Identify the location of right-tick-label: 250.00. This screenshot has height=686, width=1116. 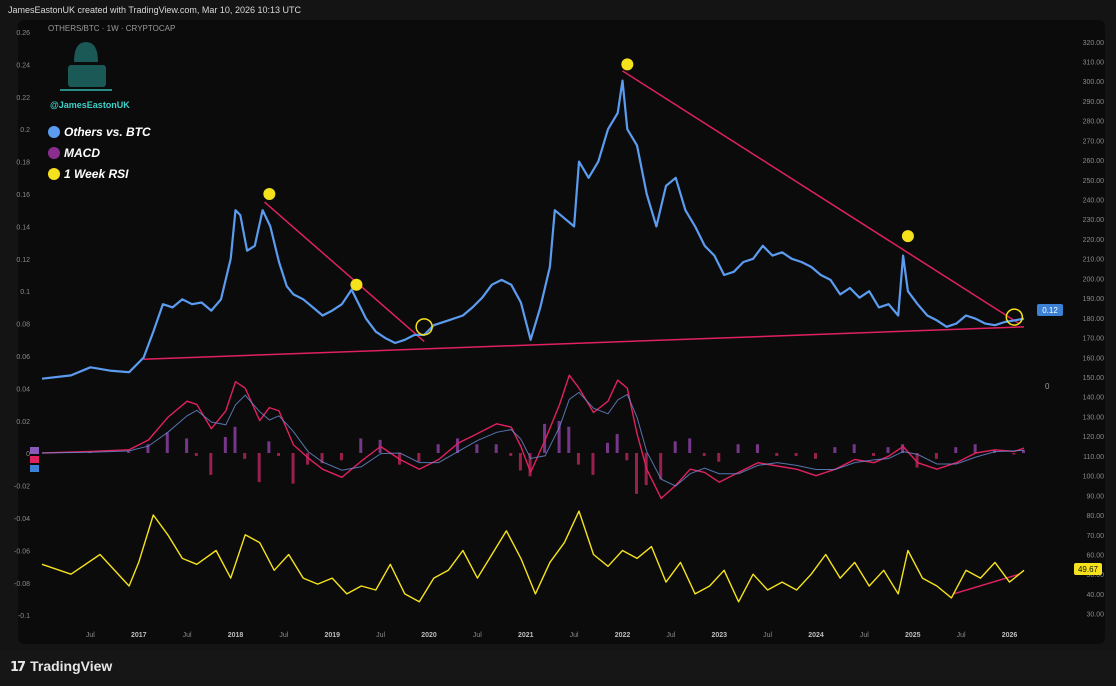
(1094, 181).